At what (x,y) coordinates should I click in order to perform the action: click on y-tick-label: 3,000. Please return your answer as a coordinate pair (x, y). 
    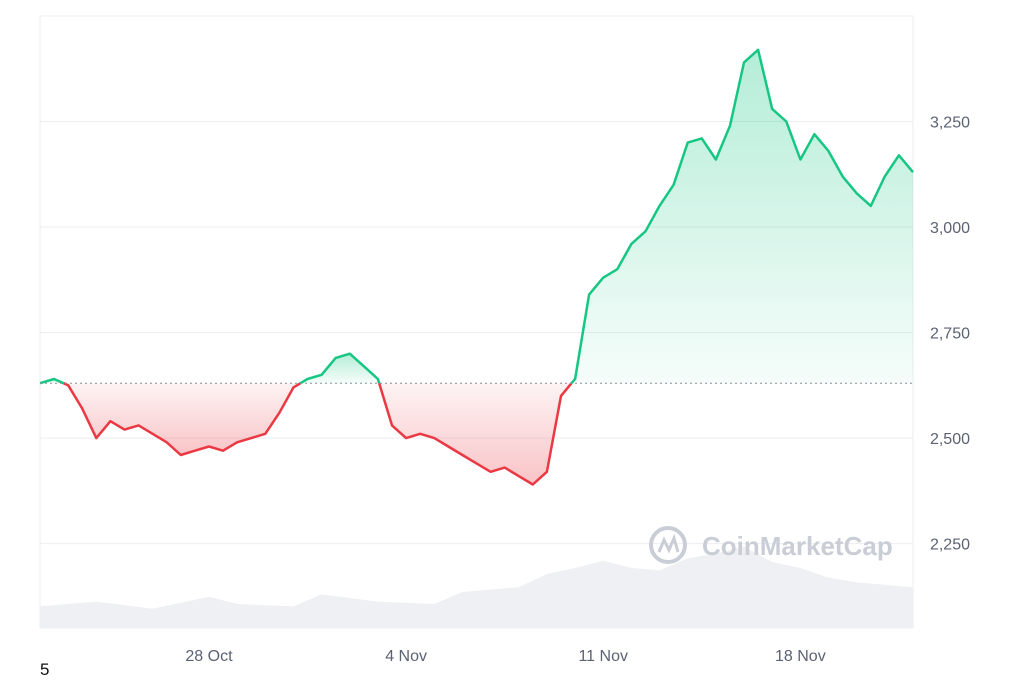
    Looking at the image, I should click on (950, 228).